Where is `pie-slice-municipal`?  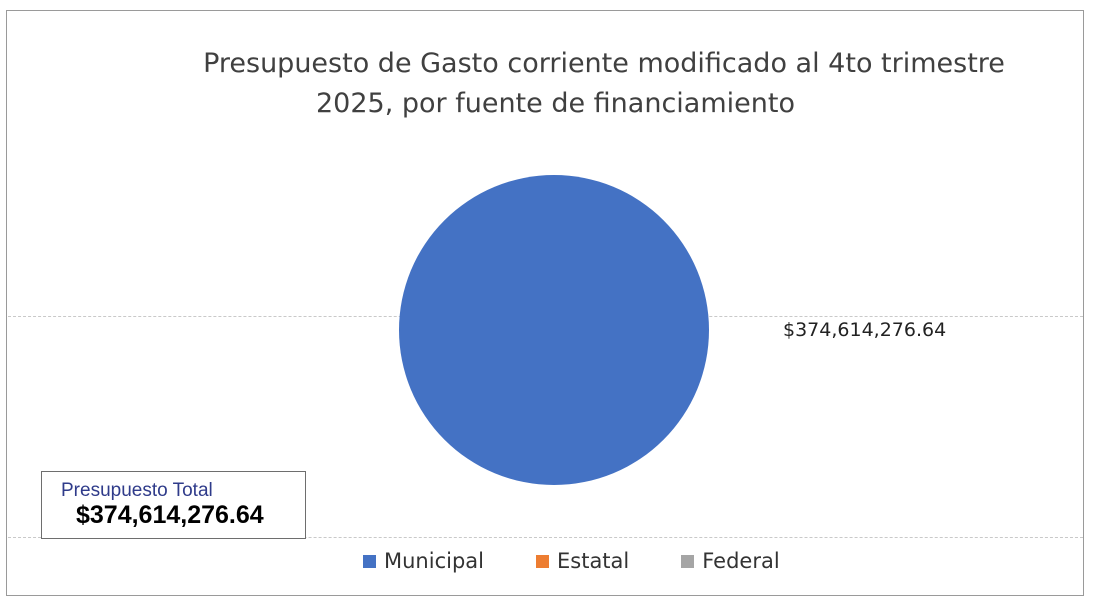 pie-slice-municipal is located at coordinates (554, 330).